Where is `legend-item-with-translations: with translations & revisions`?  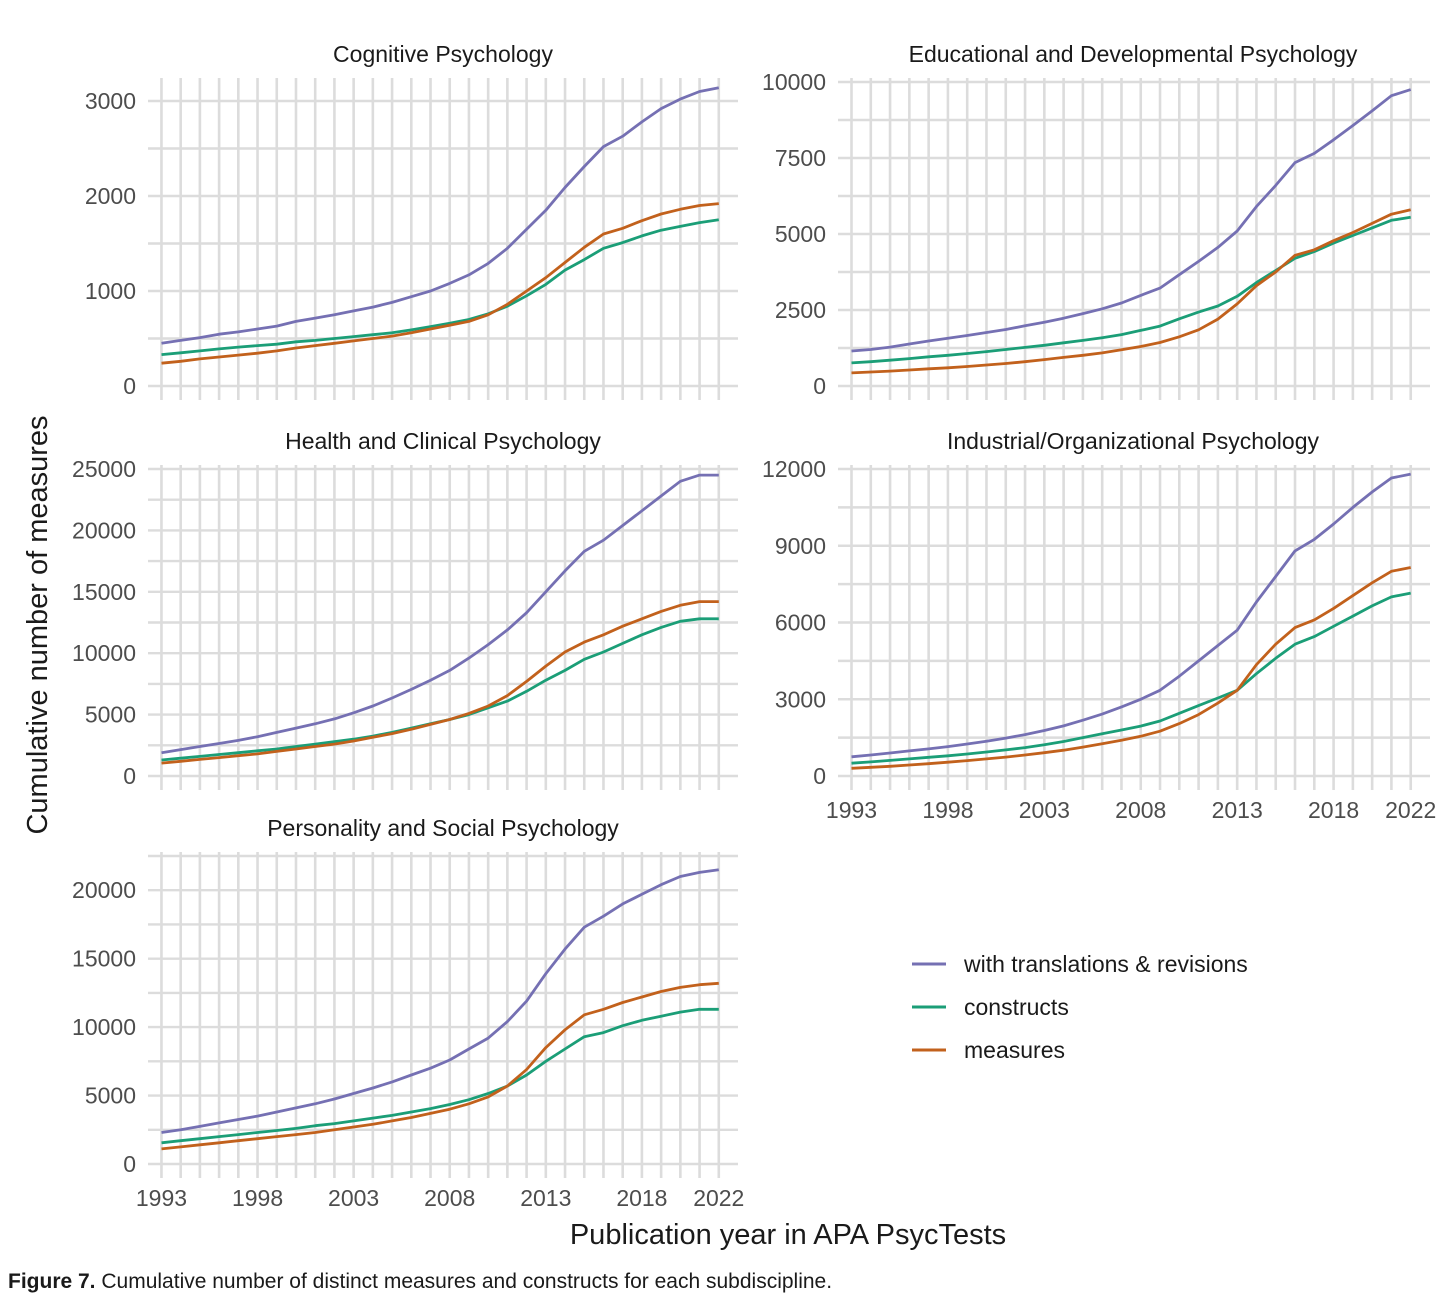 legend-item-with-translations: with translations & revisions is located at coordinates (1080, 964).